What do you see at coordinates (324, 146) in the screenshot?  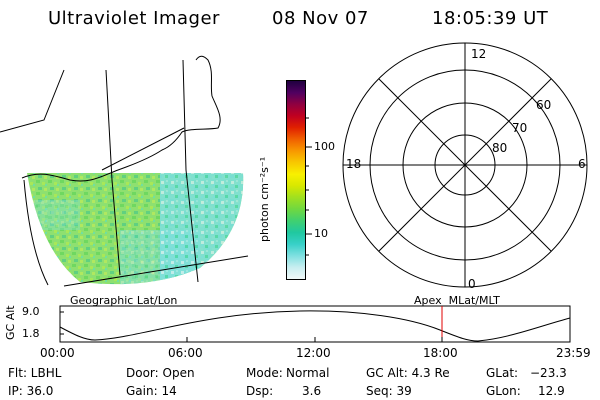 I see `colorbar-tick-100: 100` at bounding box center [324, 146].